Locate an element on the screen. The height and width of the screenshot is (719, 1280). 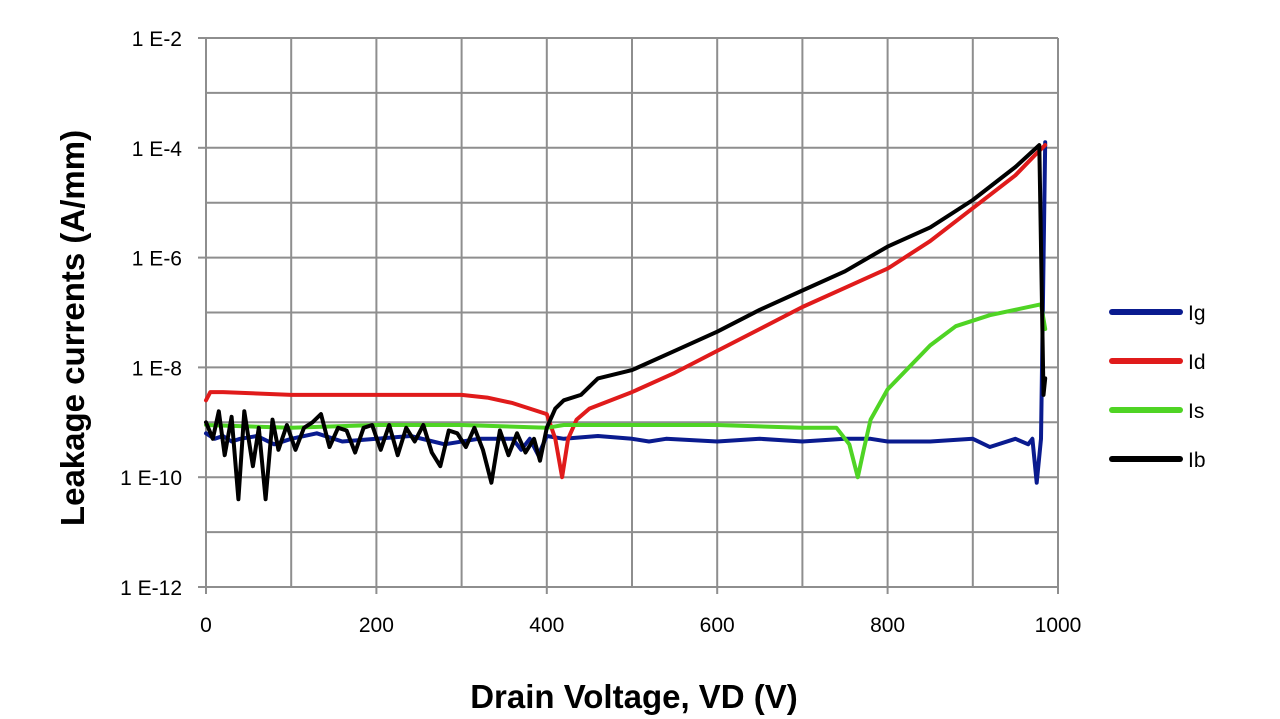
y-tick-label: 1 E-12 is located at coordinates (151, 588).